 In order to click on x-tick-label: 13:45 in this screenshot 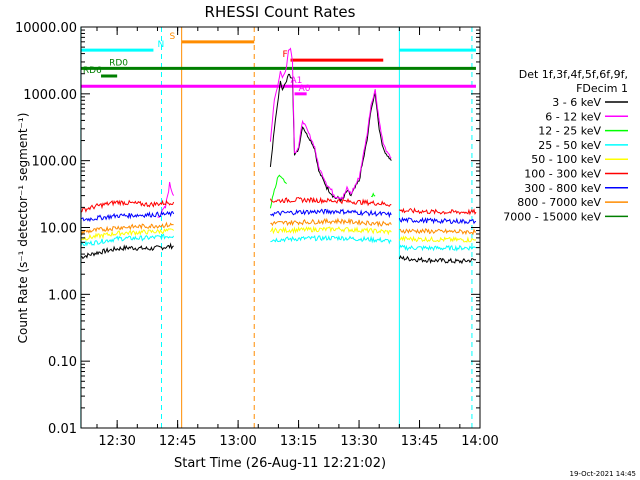, I will do `click(419, 441)`.